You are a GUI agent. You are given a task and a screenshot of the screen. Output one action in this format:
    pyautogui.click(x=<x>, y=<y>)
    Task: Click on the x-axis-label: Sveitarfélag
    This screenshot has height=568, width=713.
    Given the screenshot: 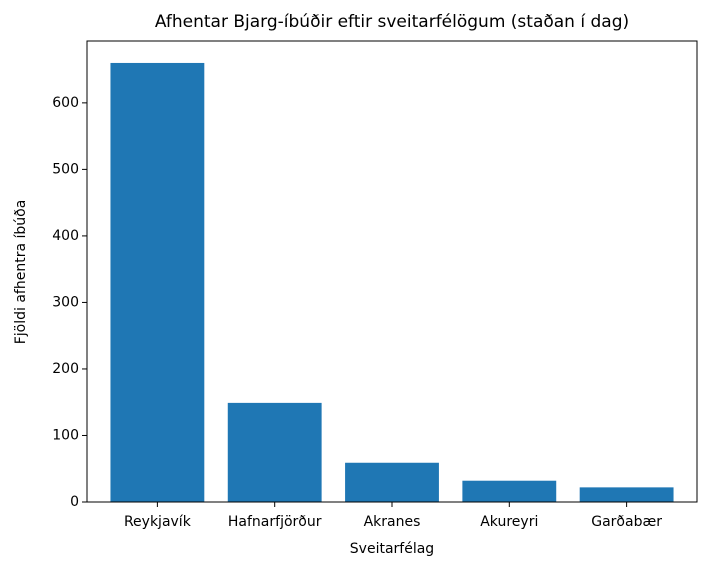 What is the action you would take?
    pyautogui.click(x=392, y=549)
    